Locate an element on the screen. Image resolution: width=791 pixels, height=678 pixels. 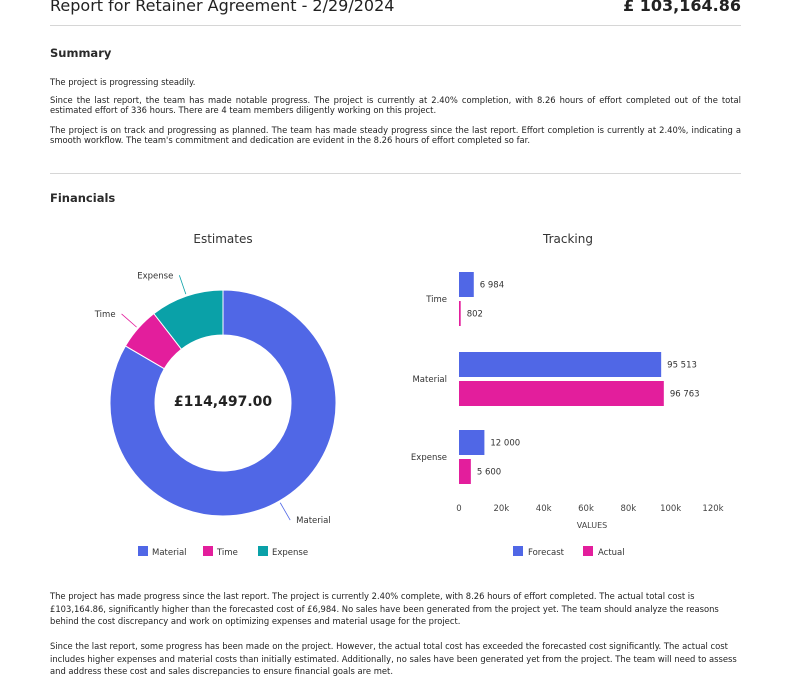
section-divider is located at coordinates (395, 173).